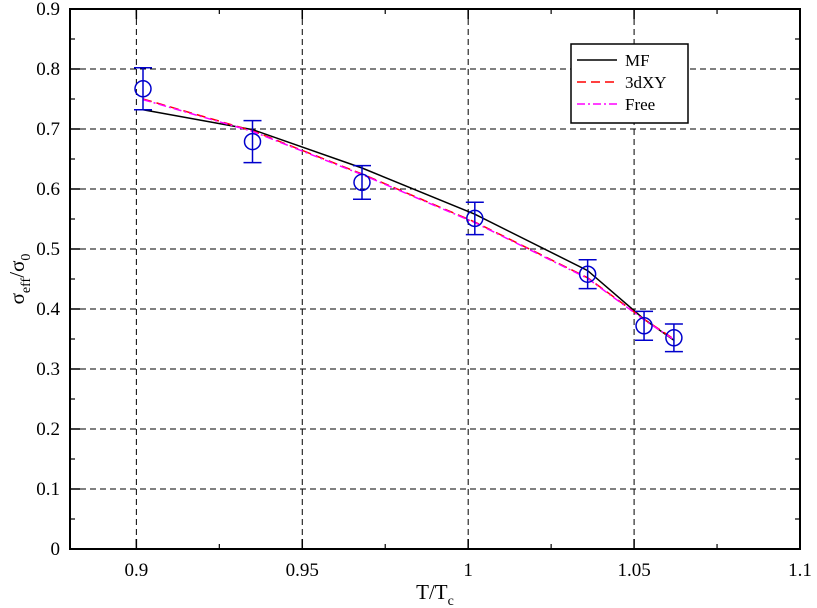  I want to click on x-tick-label: 1, so click(468, 570).